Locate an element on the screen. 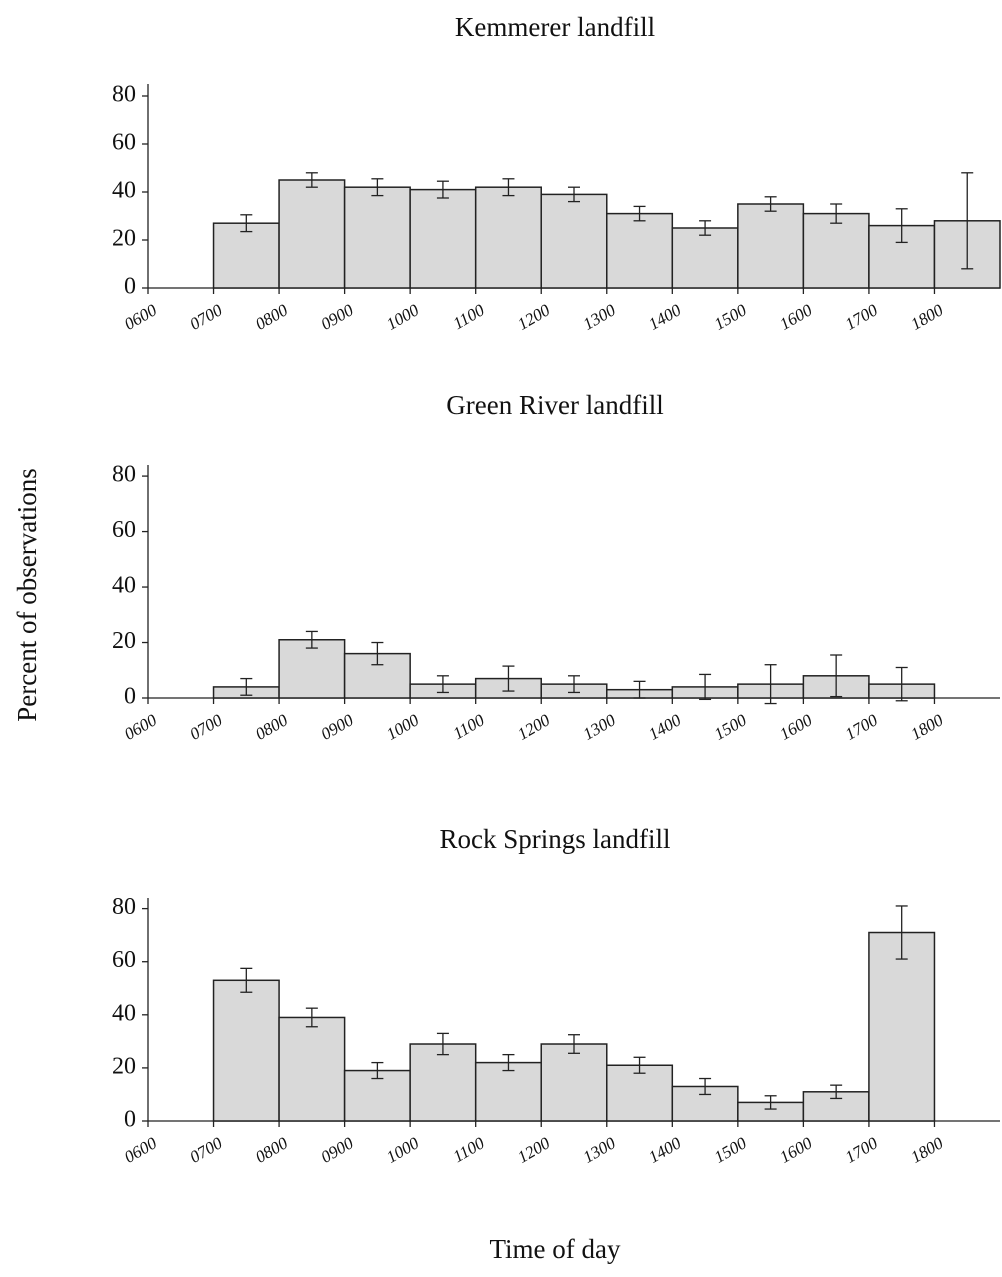  chart-title: Kemmerer landfill is located at coordinates (555, 27).